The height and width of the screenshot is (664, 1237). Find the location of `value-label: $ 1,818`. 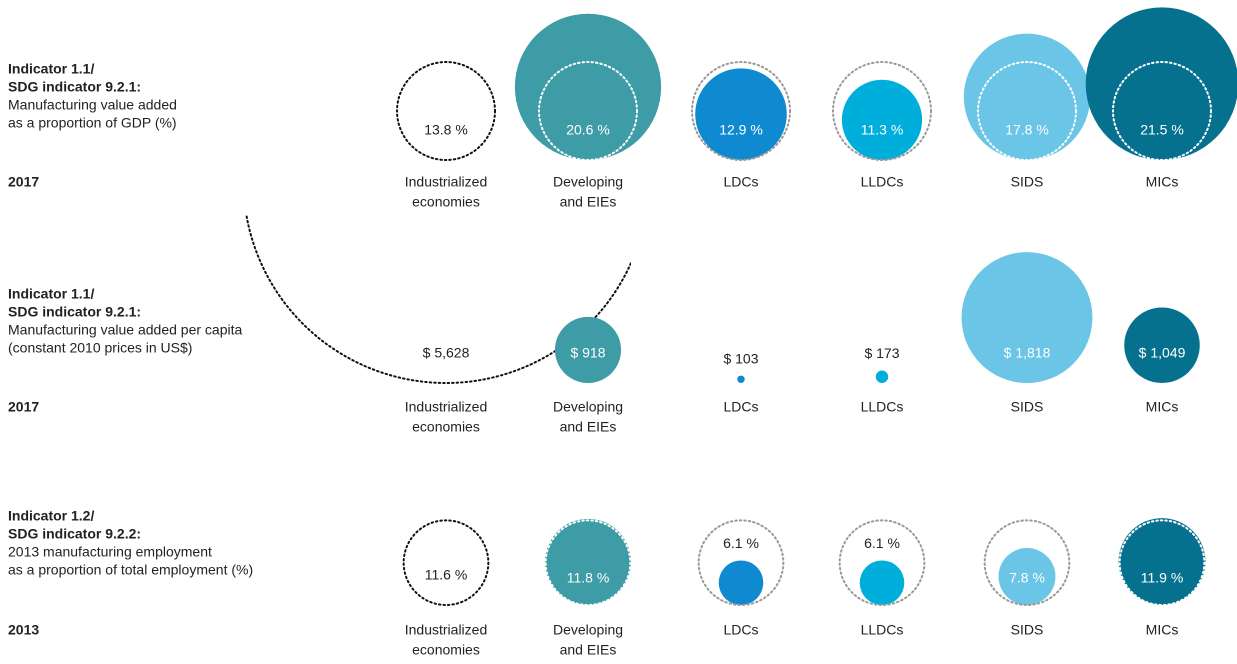

value-label: $ 1,818 is located at coordinates (1027, 353).